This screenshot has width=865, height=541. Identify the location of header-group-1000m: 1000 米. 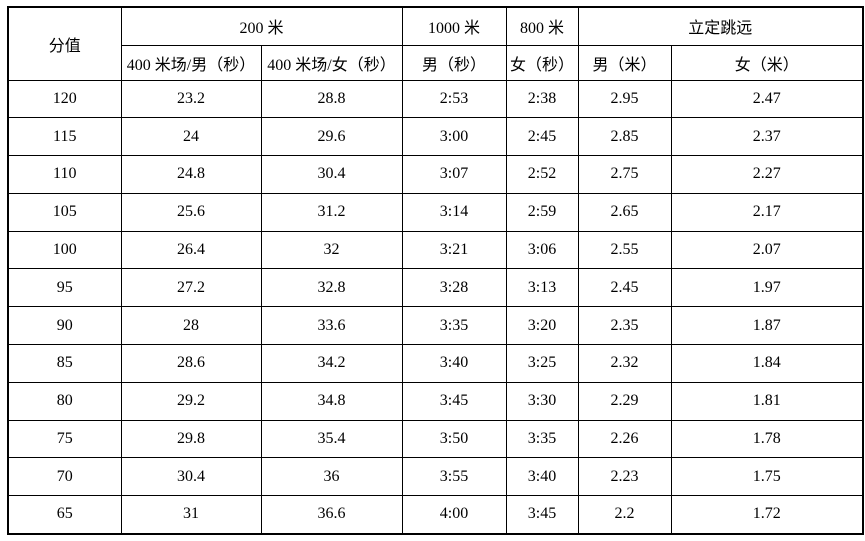
(454, 26).